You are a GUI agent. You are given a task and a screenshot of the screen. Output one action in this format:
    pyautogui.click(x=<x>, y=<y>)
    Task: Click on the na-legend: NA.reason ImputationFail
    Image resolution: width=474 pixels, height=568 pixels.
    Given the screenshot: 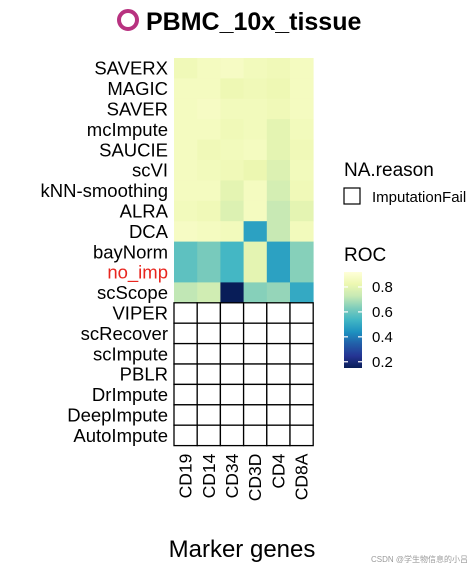 What is the action you would take?
    pyautogui.click(x=404, y=183)
    